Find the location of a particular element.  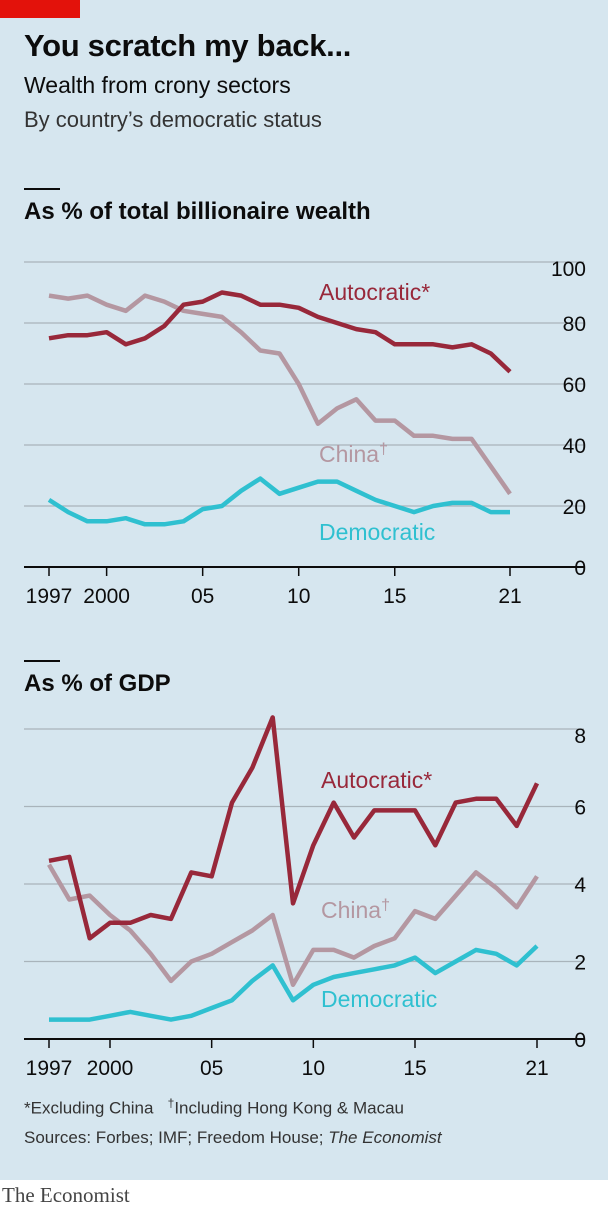

sources-text: Sources: Forbes; IMF; Freedom House; is located at coordinates (176, 1137).